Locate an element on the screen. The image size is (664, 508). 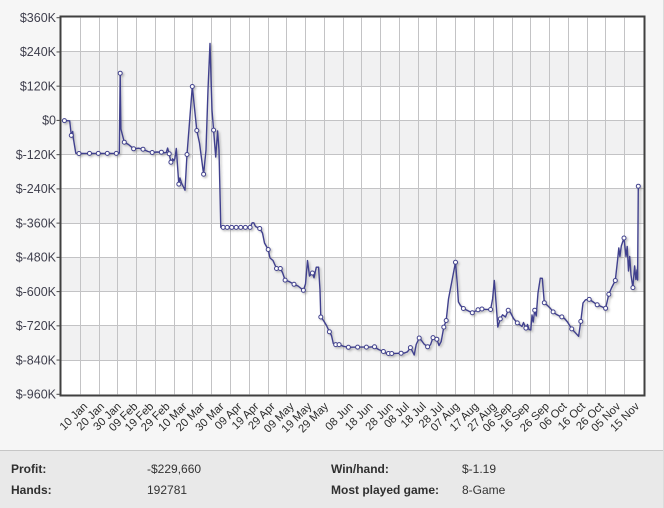
svg-text: $-840K is located at coordinates (36, 360).